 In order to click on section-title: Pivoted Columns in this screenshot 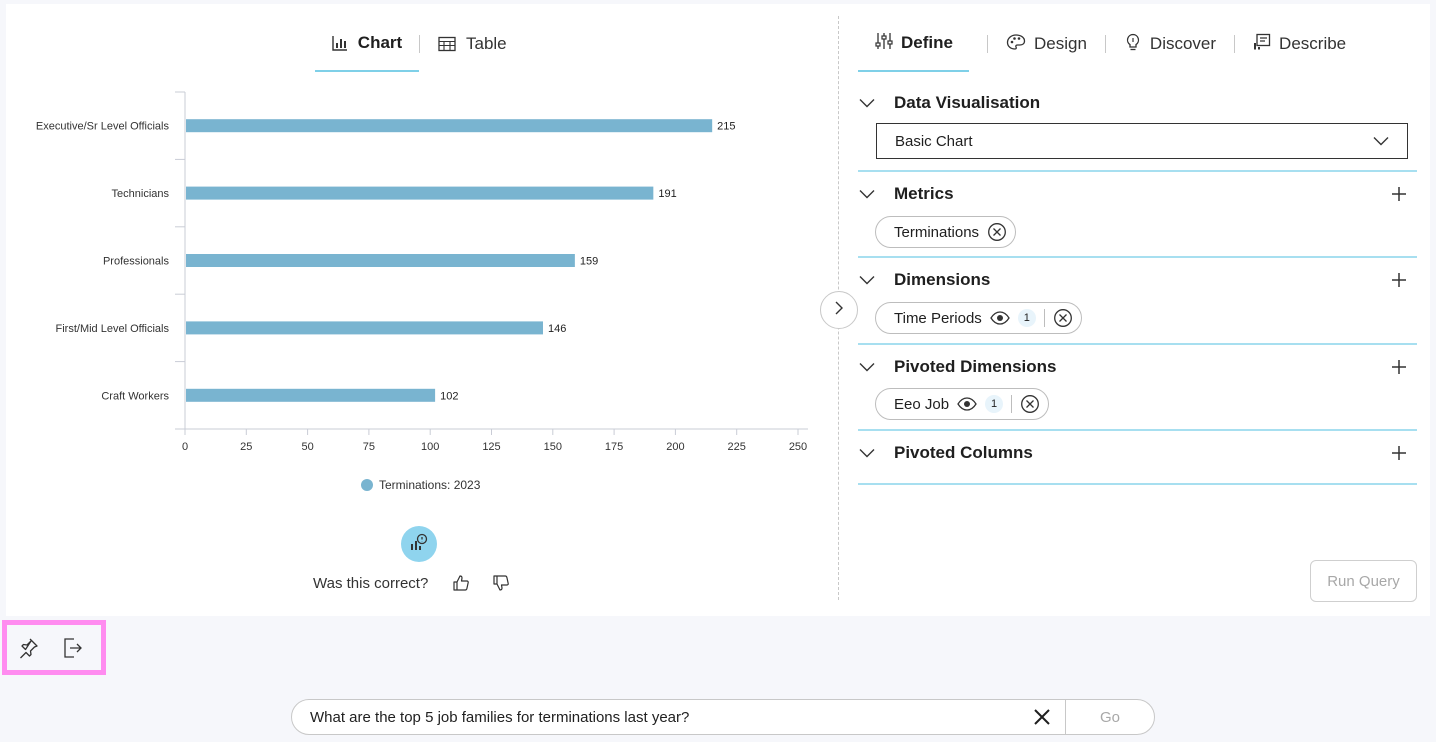, I will do `click(963, 452)`.